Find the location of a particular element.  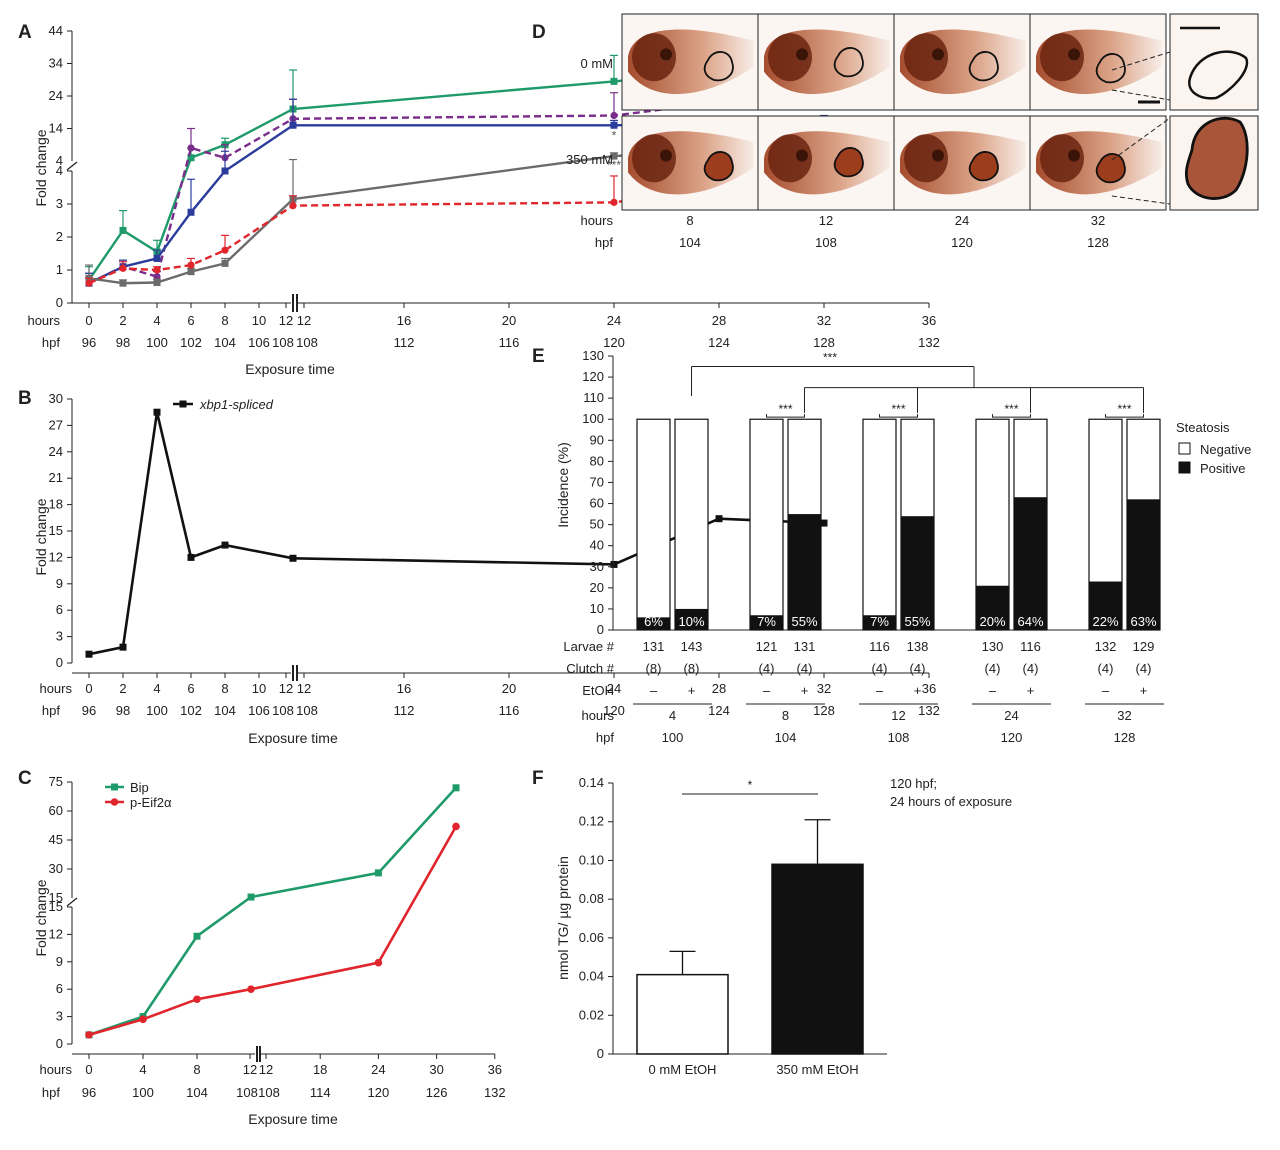

x-tick-label-hours: 10 is located at coordinates (259, 320).